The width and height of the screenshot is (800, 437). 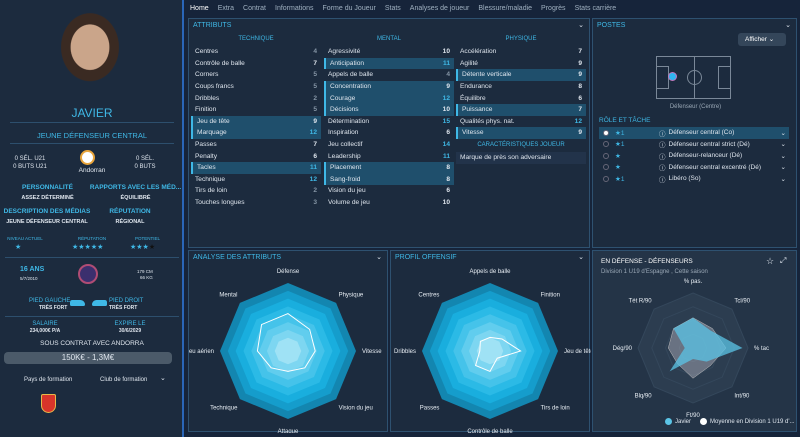 I want to click on salary-label: SALAIRE, so click(x=45, y=324).